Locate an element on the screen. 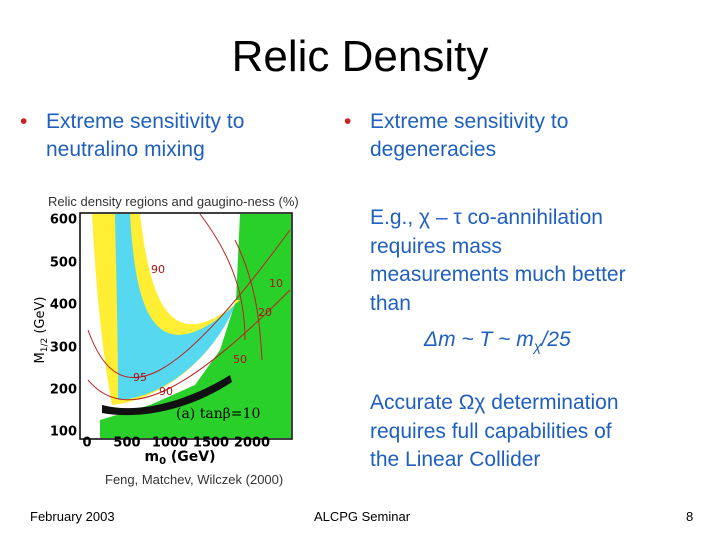 This screenshot has height=540, width=720. y-tick-label: 400 is located at coordinates (63, 305).